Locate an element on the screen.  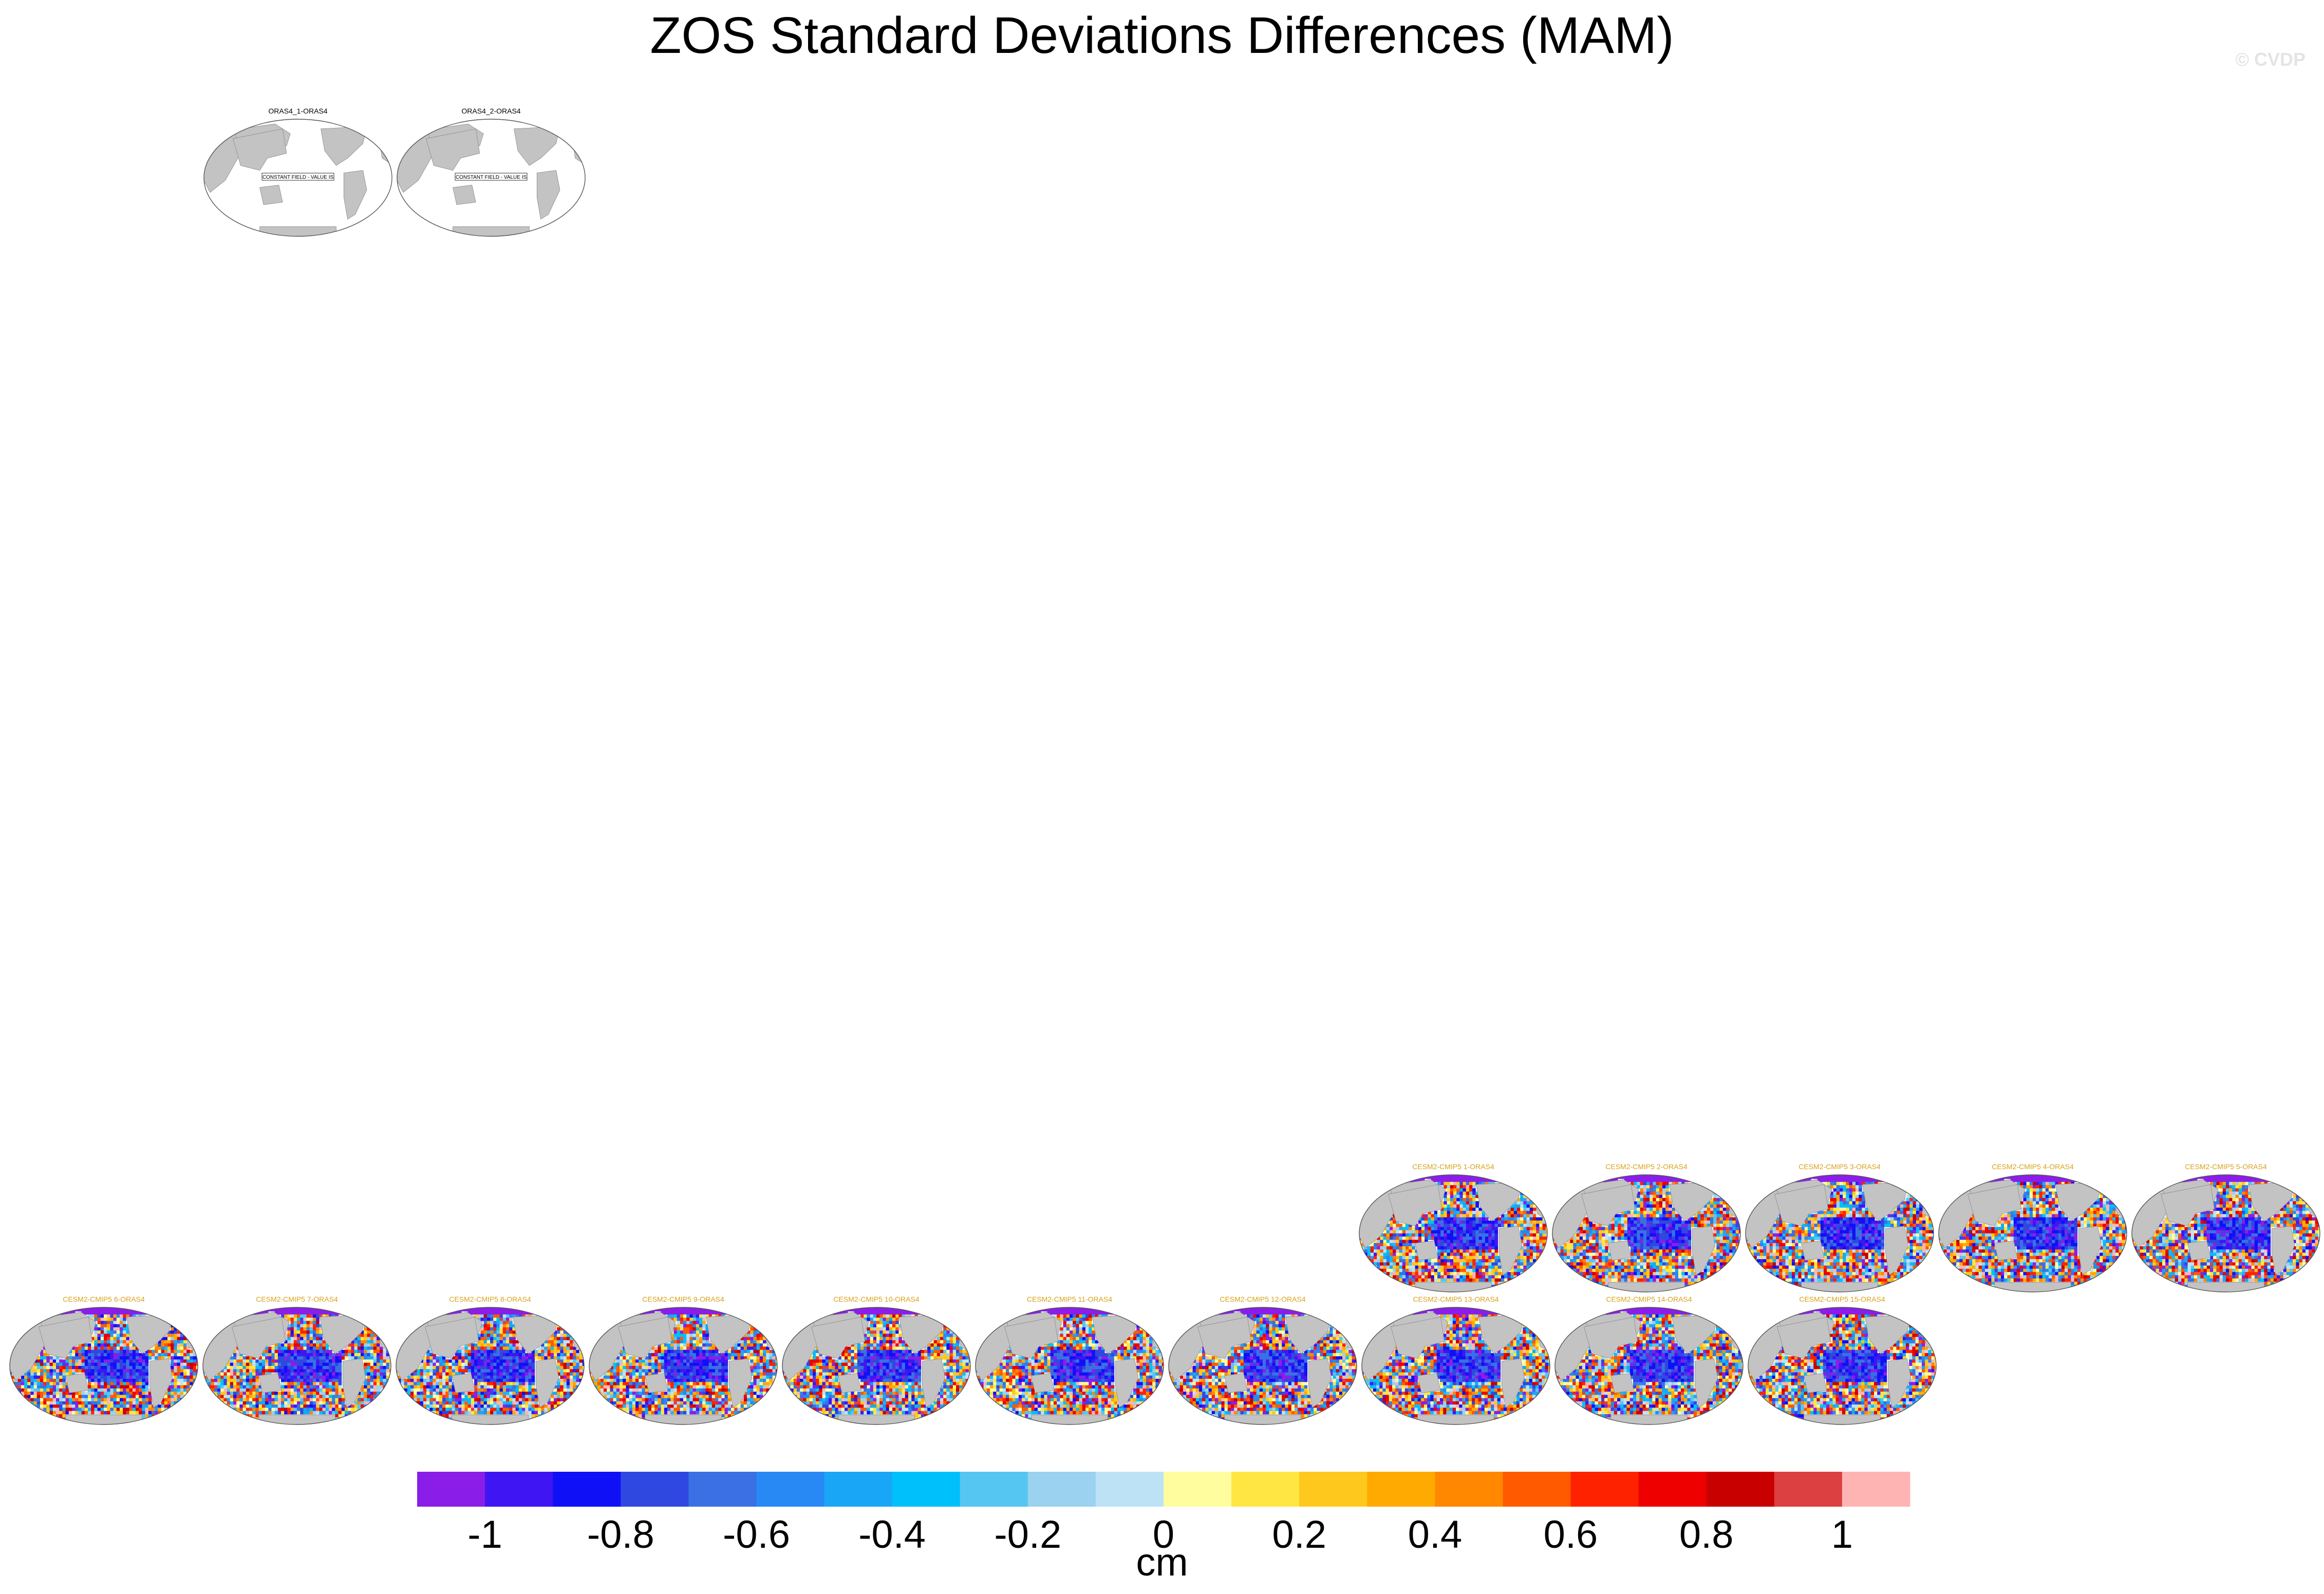
map-panel: CESM2-CMIP5 1-ORAS4 is located at coordinates (1453, 1228).